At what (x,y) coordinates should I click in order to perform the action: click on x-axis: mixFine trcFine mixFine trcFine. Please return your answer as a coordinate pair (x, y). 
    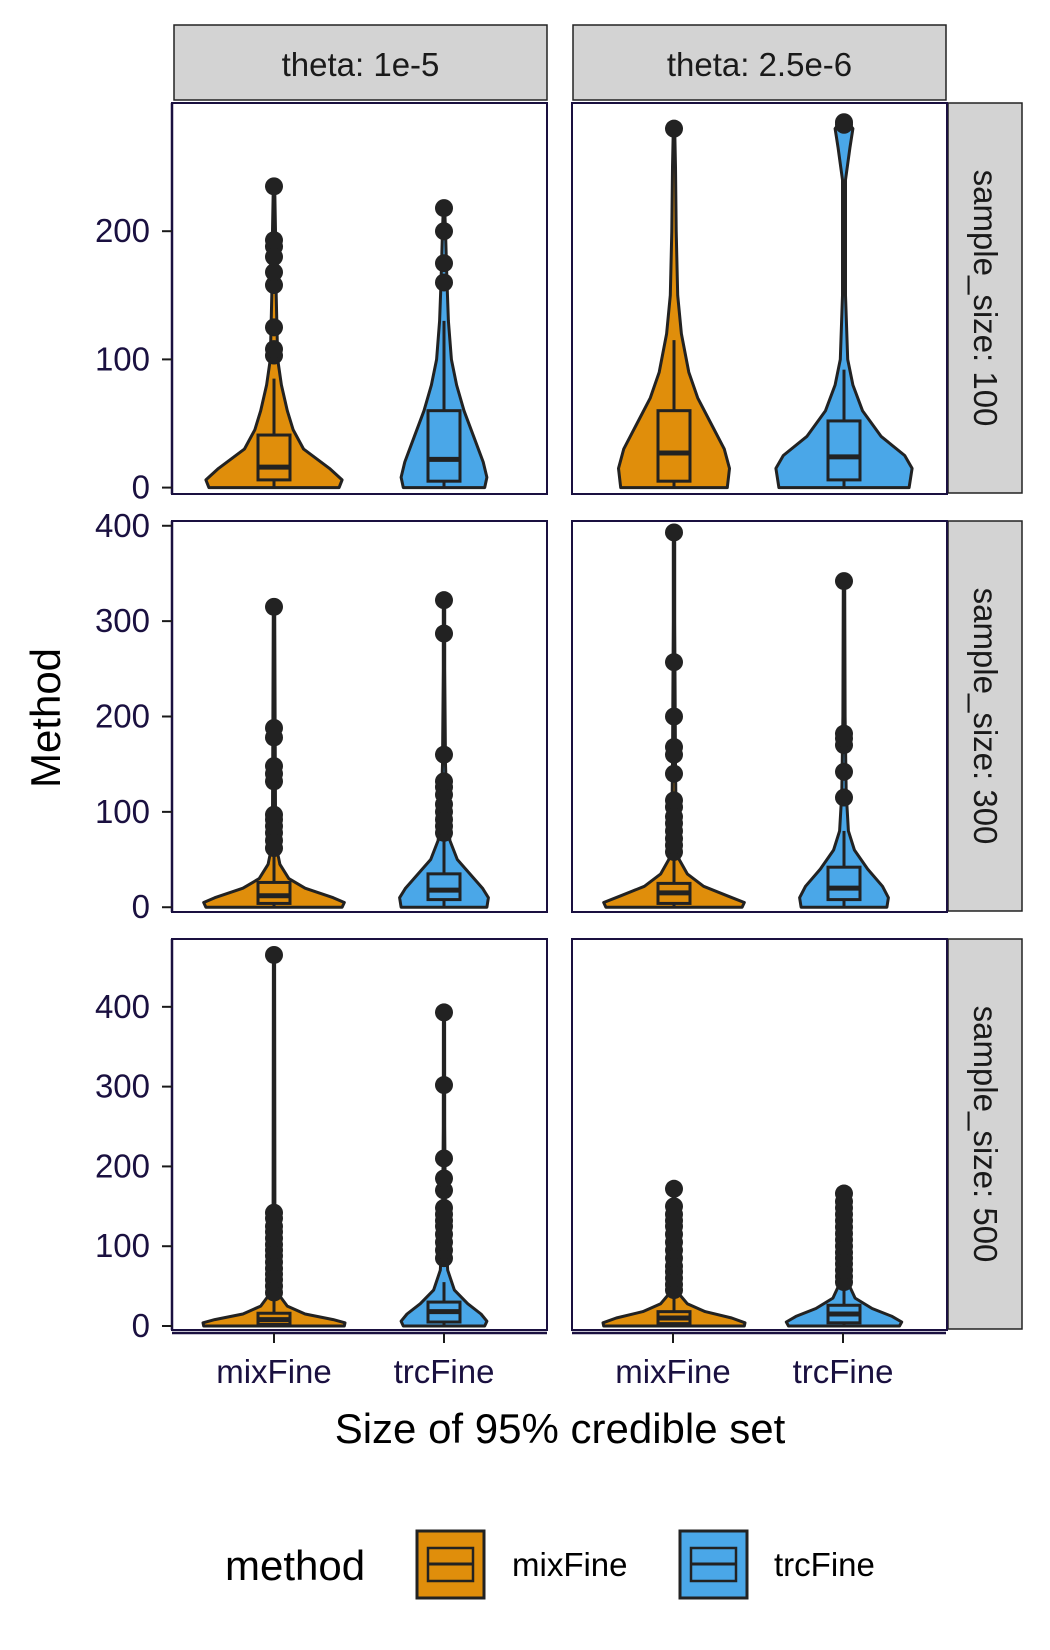
    Looking at the image, I should click on (559, 1360).